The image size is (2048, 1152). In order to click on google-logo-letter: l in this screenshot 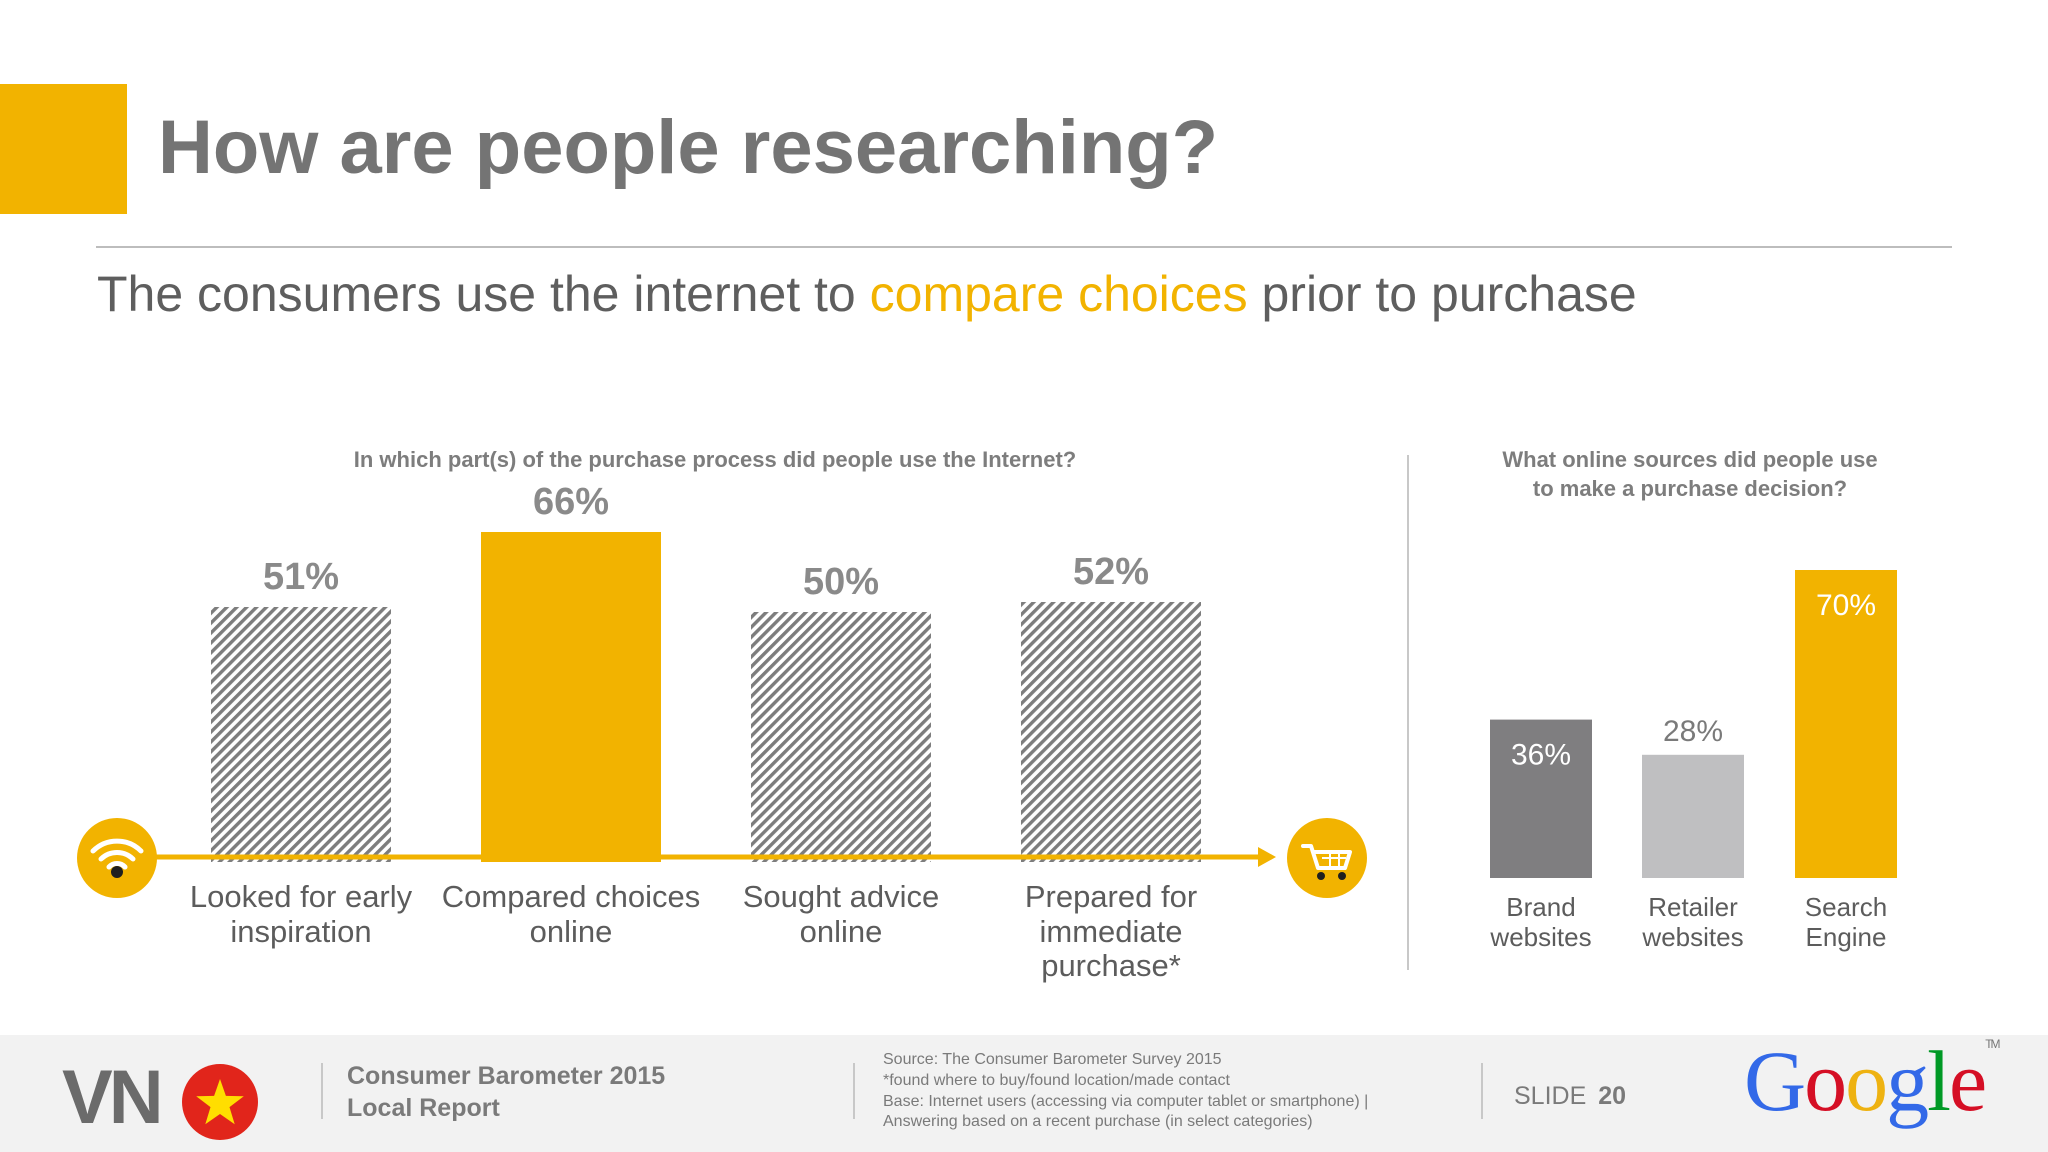, I will do `click(1939, 1081)`.